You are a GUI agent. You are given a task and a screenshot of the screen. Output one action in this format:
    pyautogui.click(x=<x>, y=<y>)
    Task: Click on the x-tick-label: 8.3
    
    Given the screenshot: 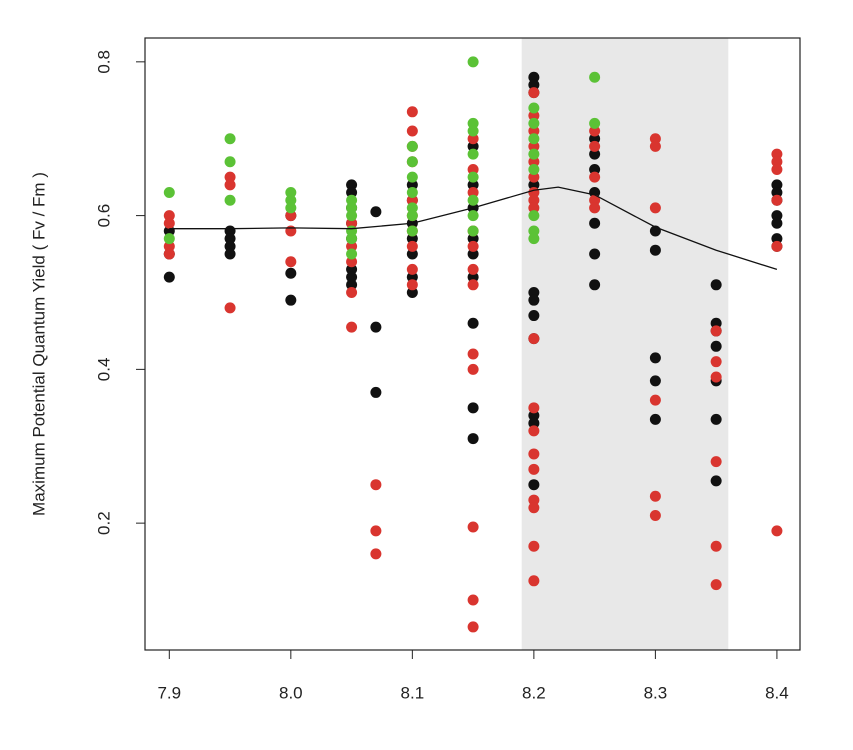 What is the action you would take?
    pyautogui.click(x=656, y=692)
    